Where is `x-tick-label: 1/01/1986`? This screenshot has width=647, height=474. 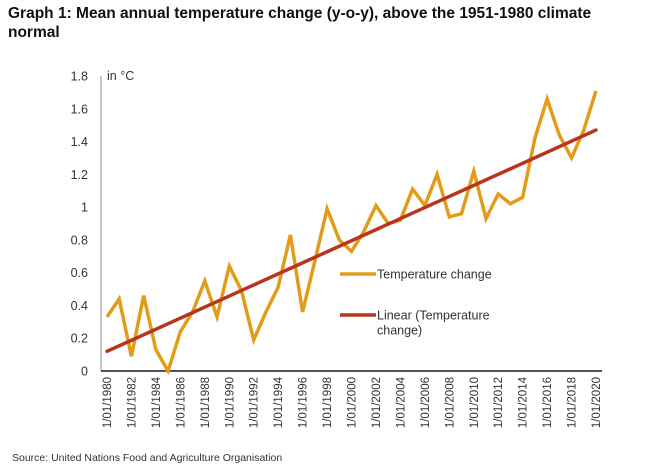 x-tick-label: 1/01/1986 is located at coordinates (181, 402).